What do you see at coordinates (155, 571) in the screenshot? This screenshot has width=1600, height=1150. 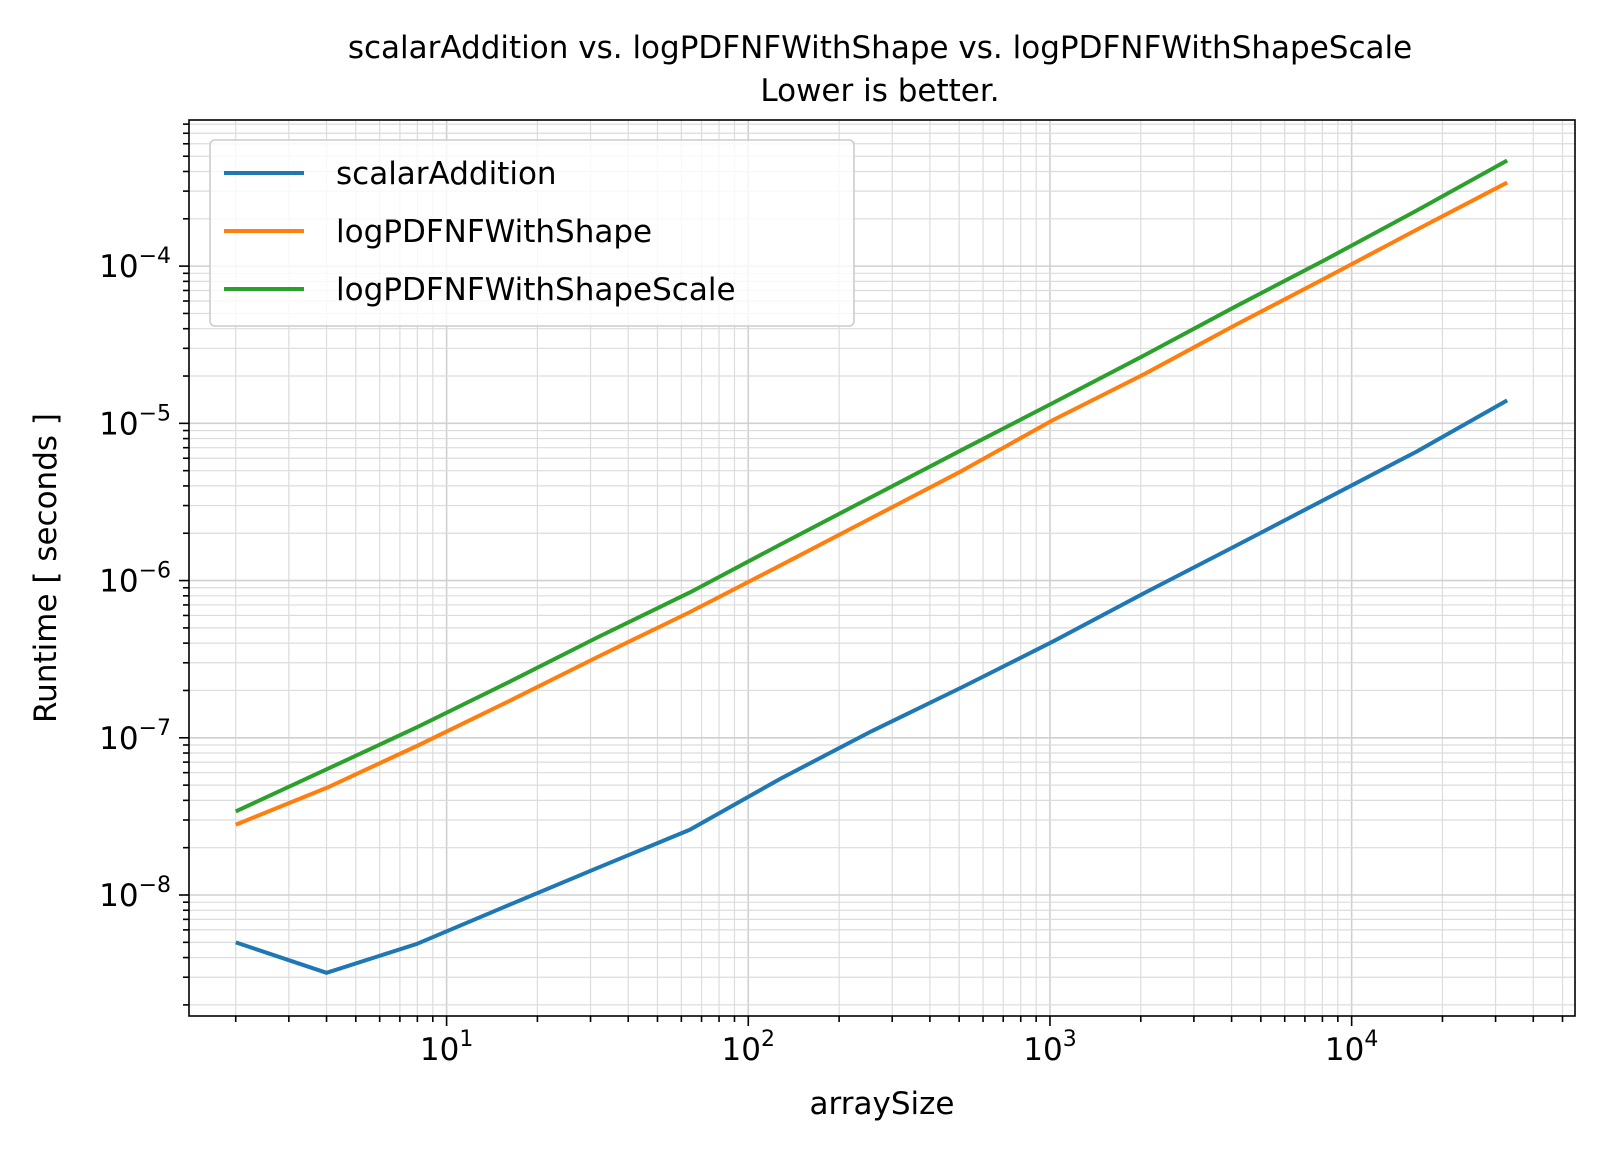 I see `y-tick-label-exponent: −6` at bounding box center [155, 571].